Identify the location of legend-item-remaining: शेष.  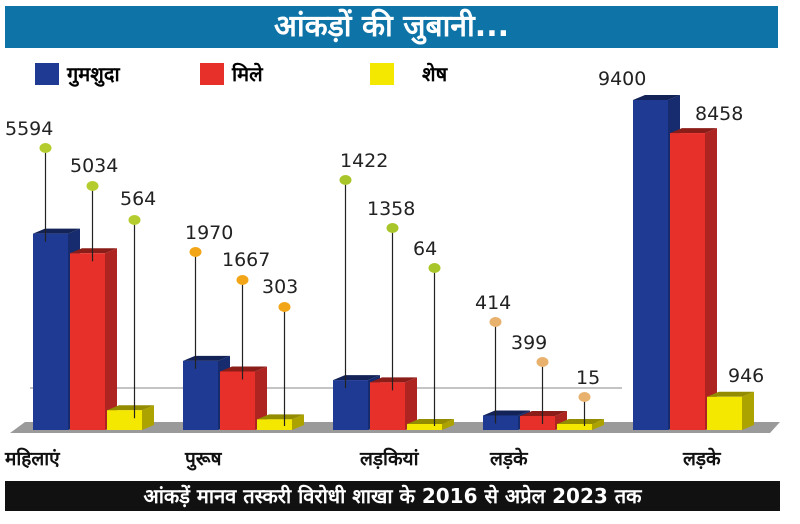
(408, 73).